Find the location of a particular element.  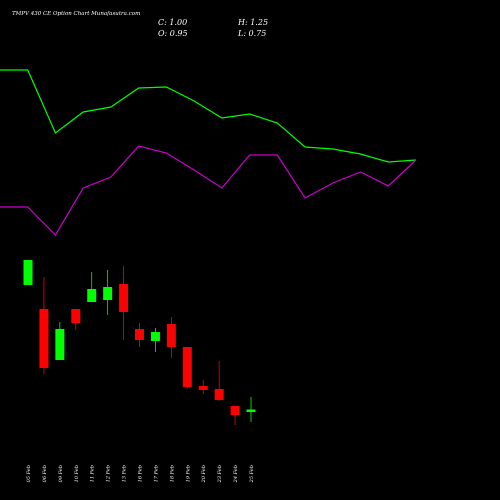

readout: H: 1.25 is located at coordinates (252, 22).